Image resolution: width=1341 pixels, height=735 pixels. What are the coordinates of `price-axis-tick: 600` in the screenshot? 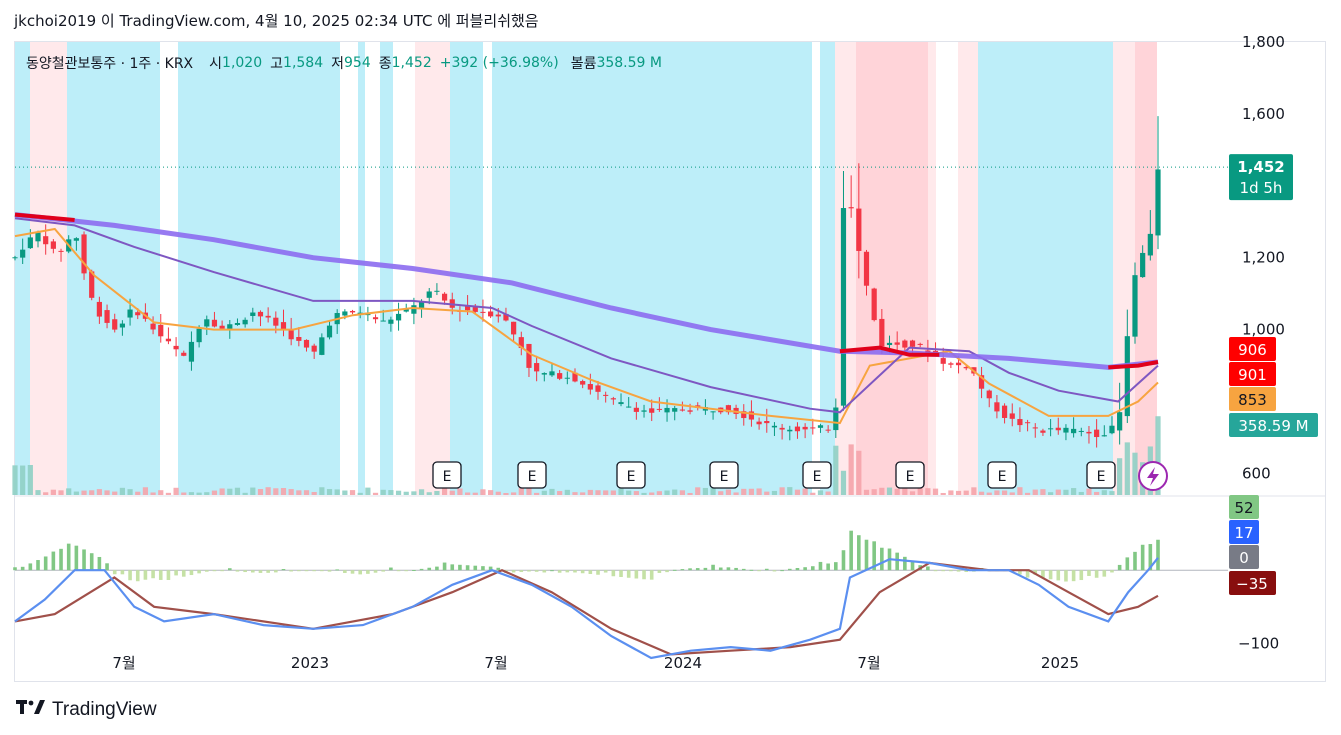 It's located at (1256, 473).